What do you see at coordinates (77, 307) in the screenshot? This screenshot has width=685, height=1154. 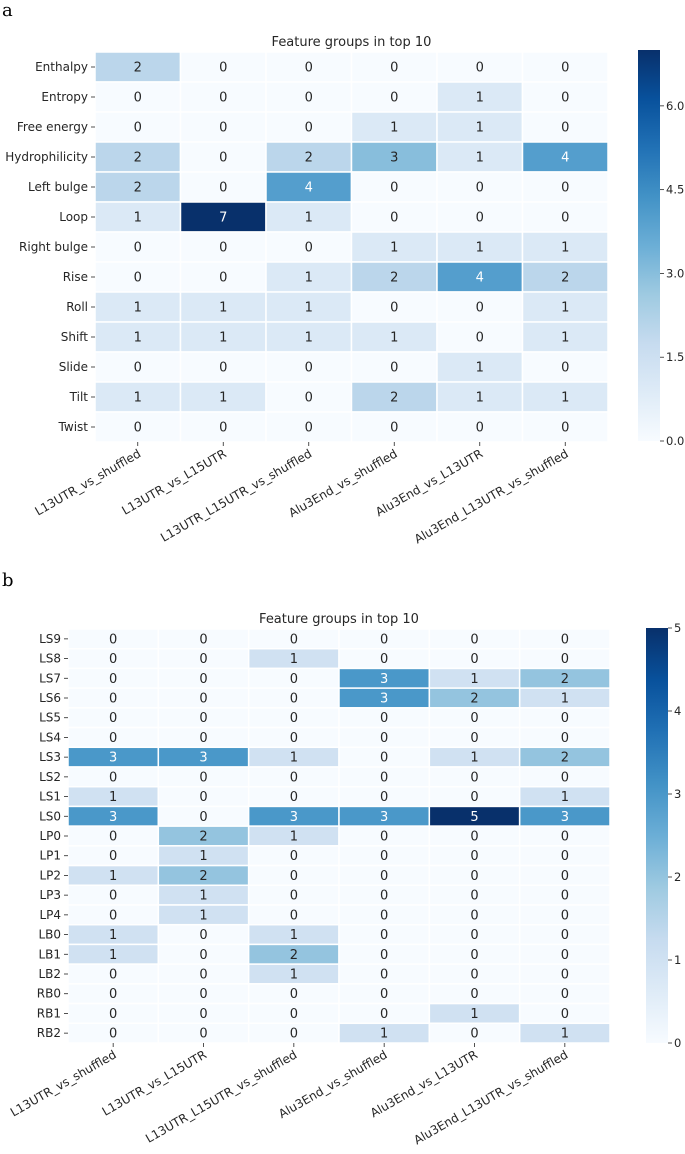 I see `row-label: Roll` at bounding box center [77, 307].